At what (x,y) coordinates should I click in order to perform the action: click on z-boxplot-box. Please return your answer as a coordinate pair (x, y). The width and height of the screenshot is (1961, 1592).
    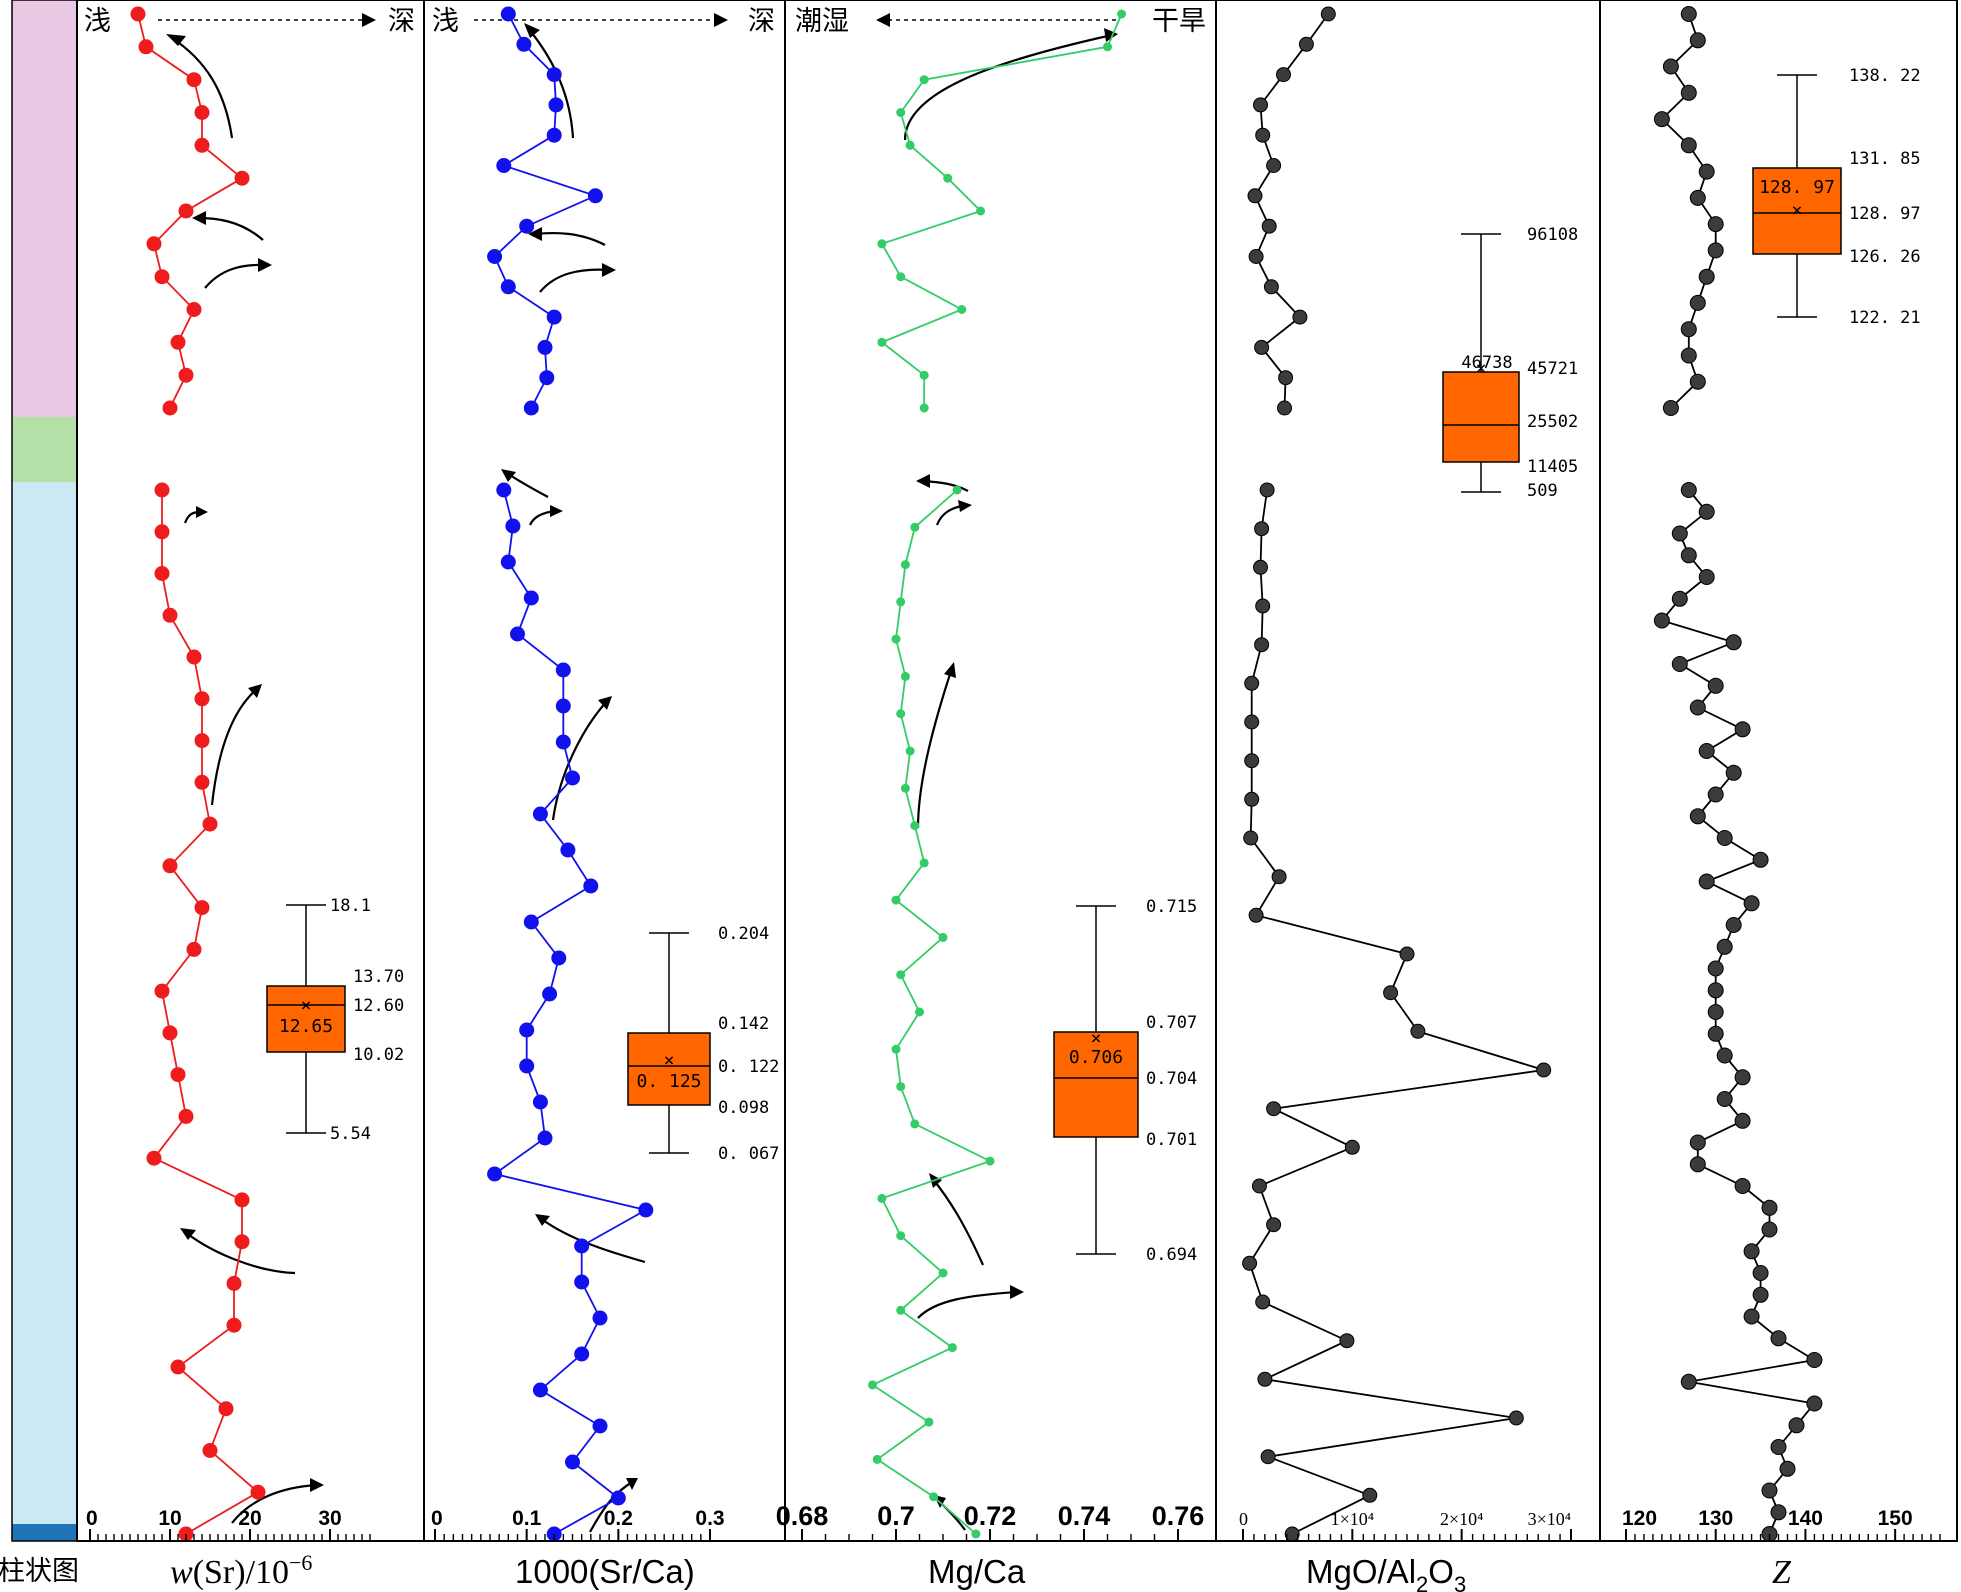
    Looking at the image, I should click on (1797, 211).